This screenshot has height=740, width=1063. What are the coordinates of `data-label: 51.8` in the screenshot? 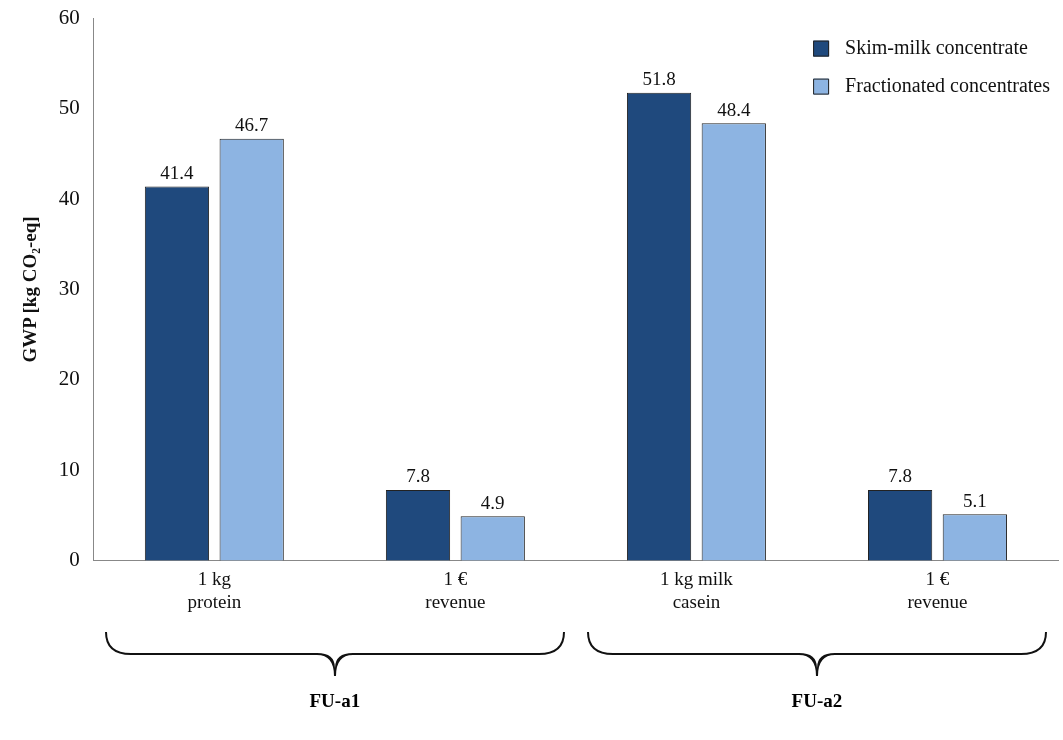 It's located at (659, 79).